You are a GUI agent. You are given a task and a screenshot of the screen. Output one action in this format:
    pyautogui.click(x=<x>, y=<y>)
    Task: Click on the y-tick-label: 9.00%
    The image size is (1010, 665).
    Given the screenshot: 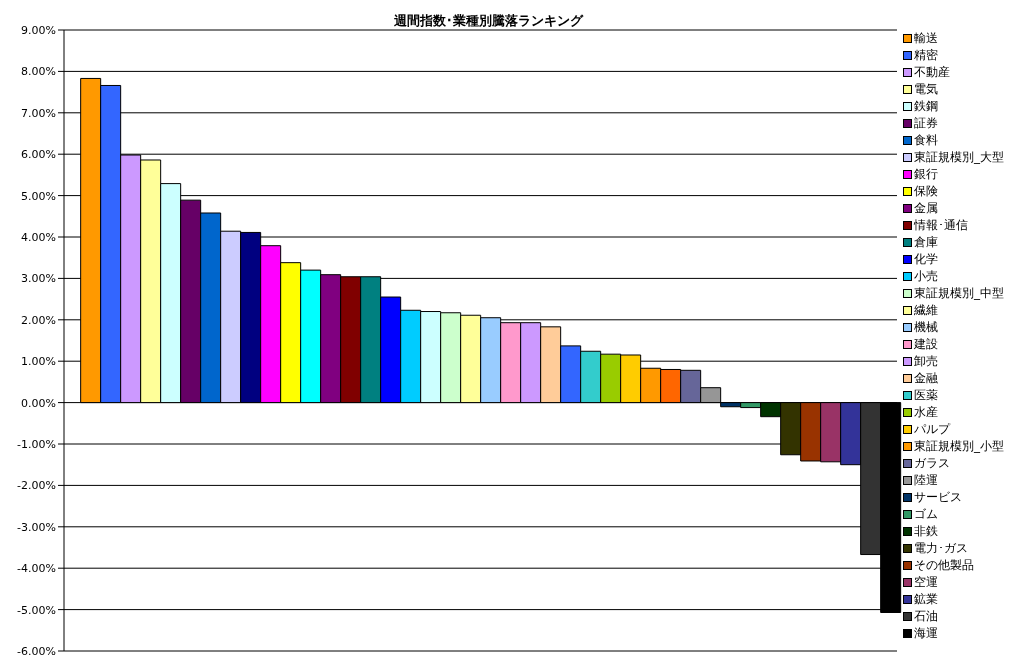 What is the action you would take?
    pyautogui.click(x=38, y=30)
    